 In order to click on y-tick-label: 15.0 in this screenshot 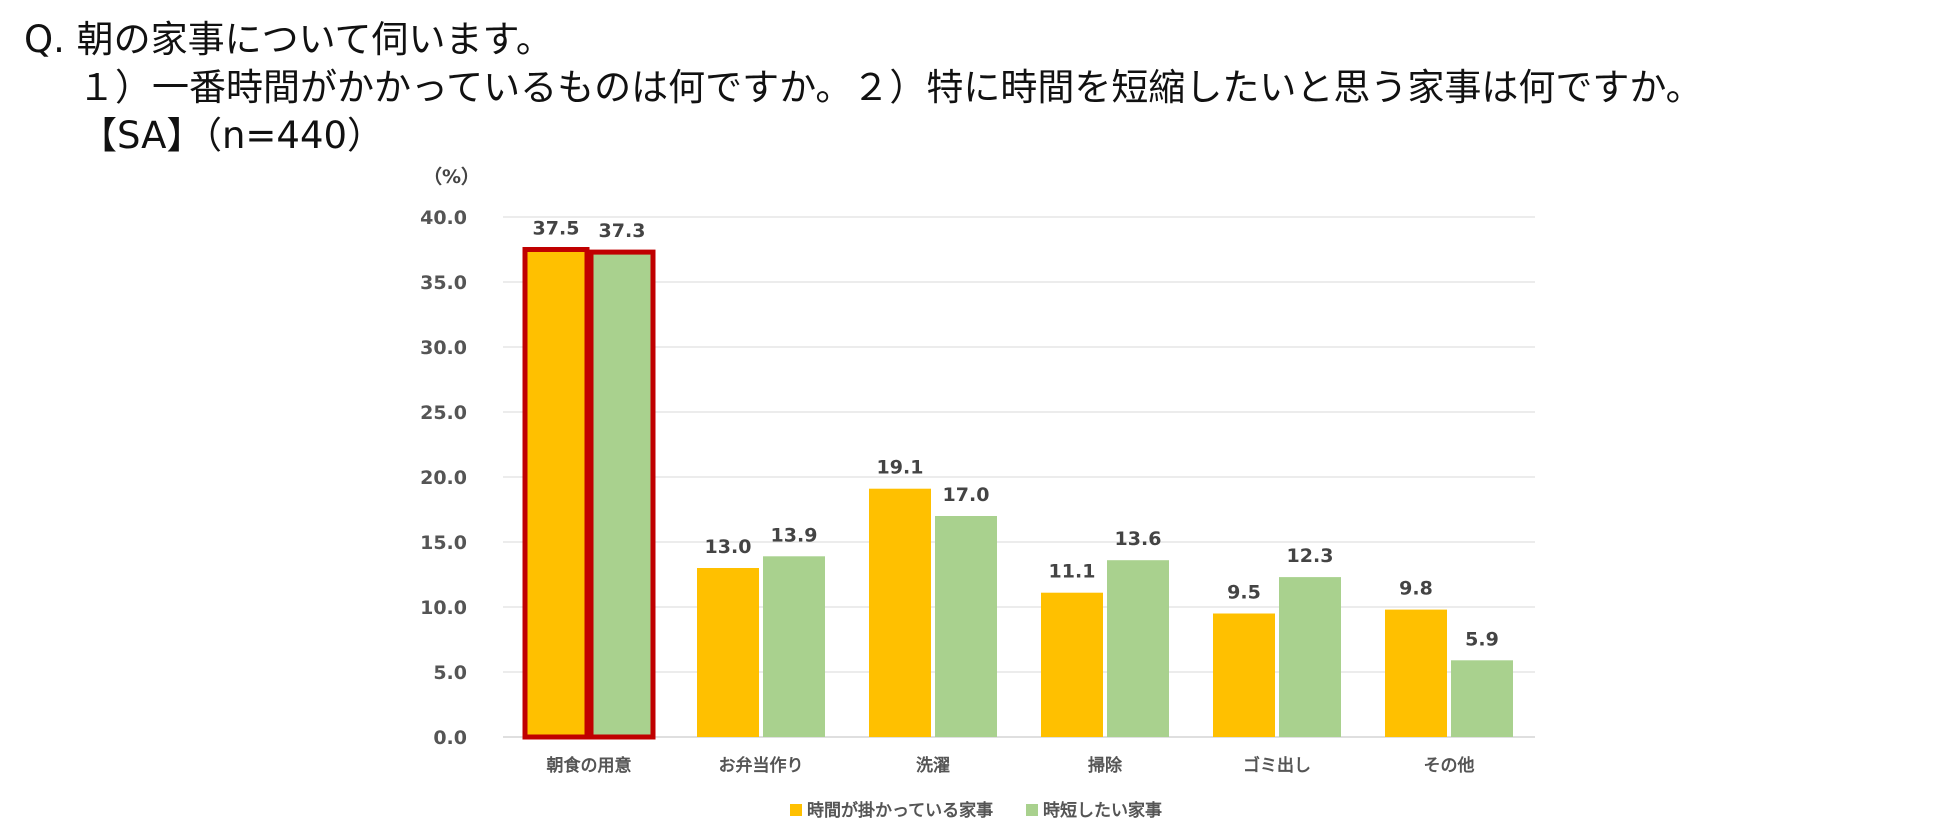, I will do `click(443, 543)`.